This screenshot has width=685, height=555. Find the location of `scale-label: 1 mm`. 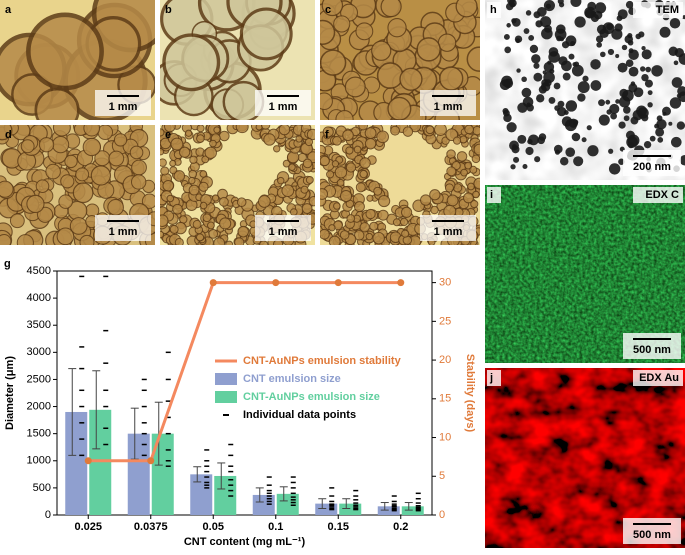

scale-label: 1 mm is located at coordinates (283, 232).